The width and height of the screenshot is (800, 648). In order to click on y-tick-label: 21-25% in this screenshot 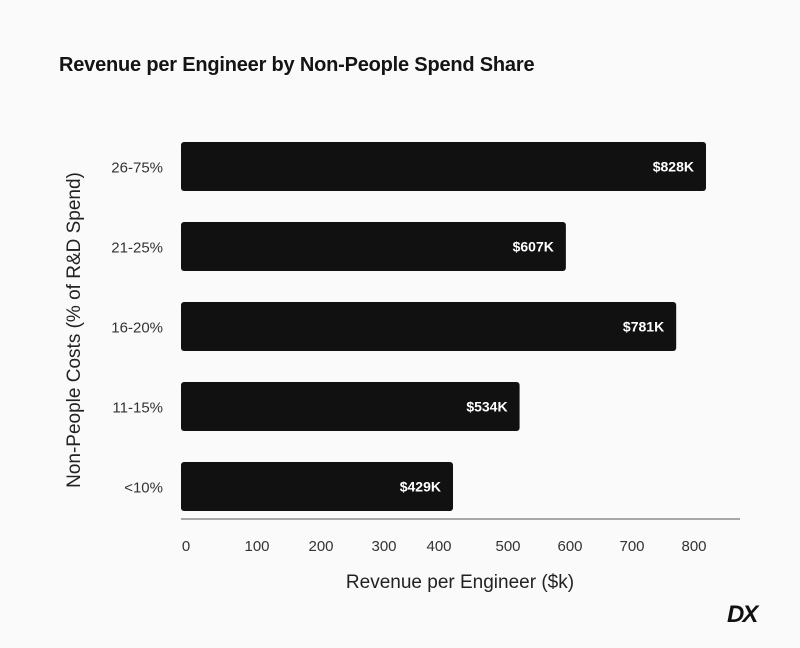, I will do `click(137, 248)`.